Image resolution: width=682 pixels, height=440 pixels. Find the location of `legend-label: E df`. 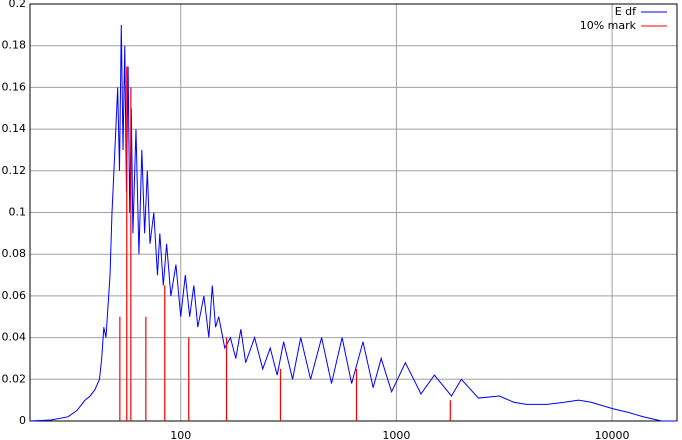

legend-label: E df is located at coordinates (626, 11).